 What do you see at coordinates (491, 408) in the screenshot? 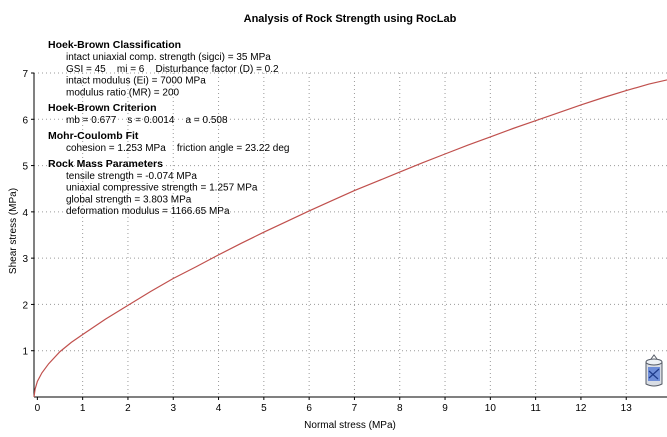
I see `x-tick-label: 10` at bounding box center [491, 408].